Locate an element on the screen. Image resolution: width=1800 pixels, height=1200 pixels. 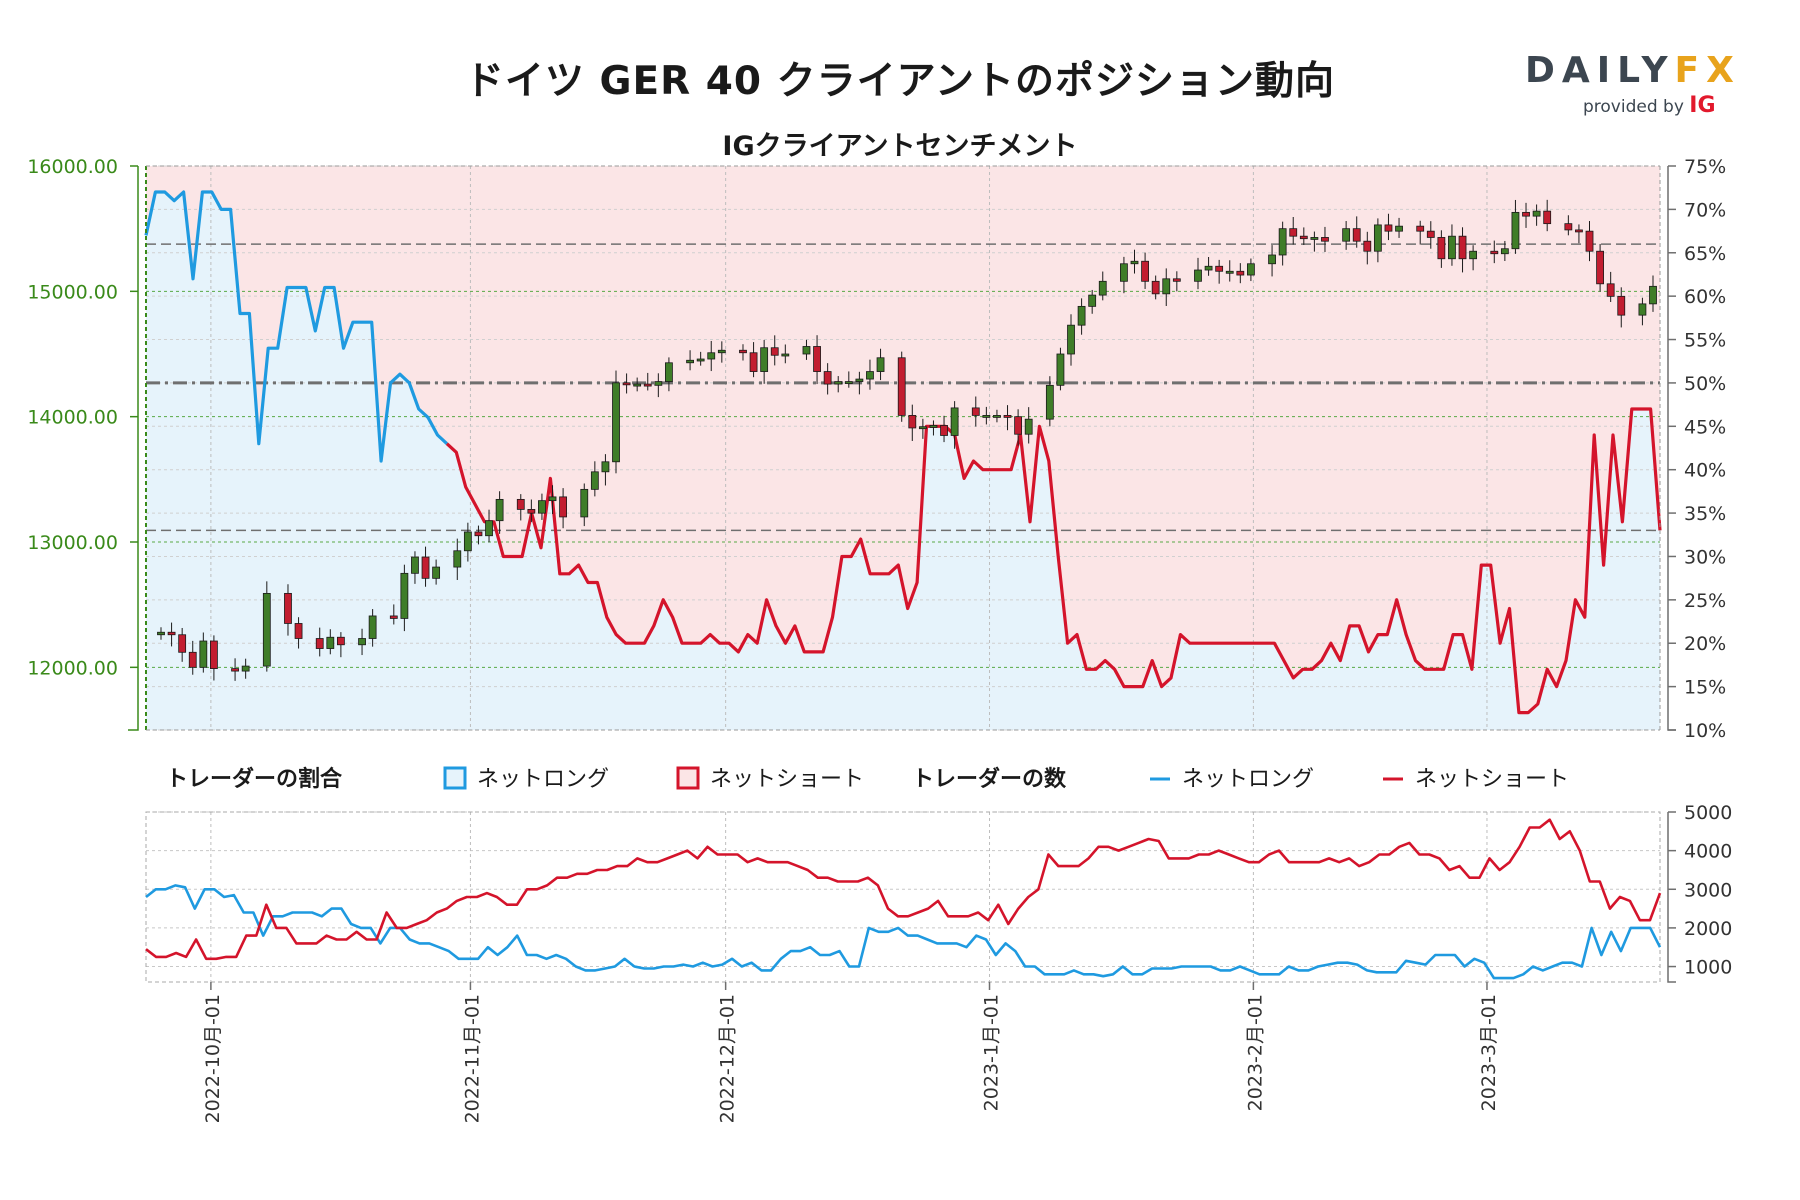
legend-ratio-long-label: ネットロング is located at coordinates (543, 779).